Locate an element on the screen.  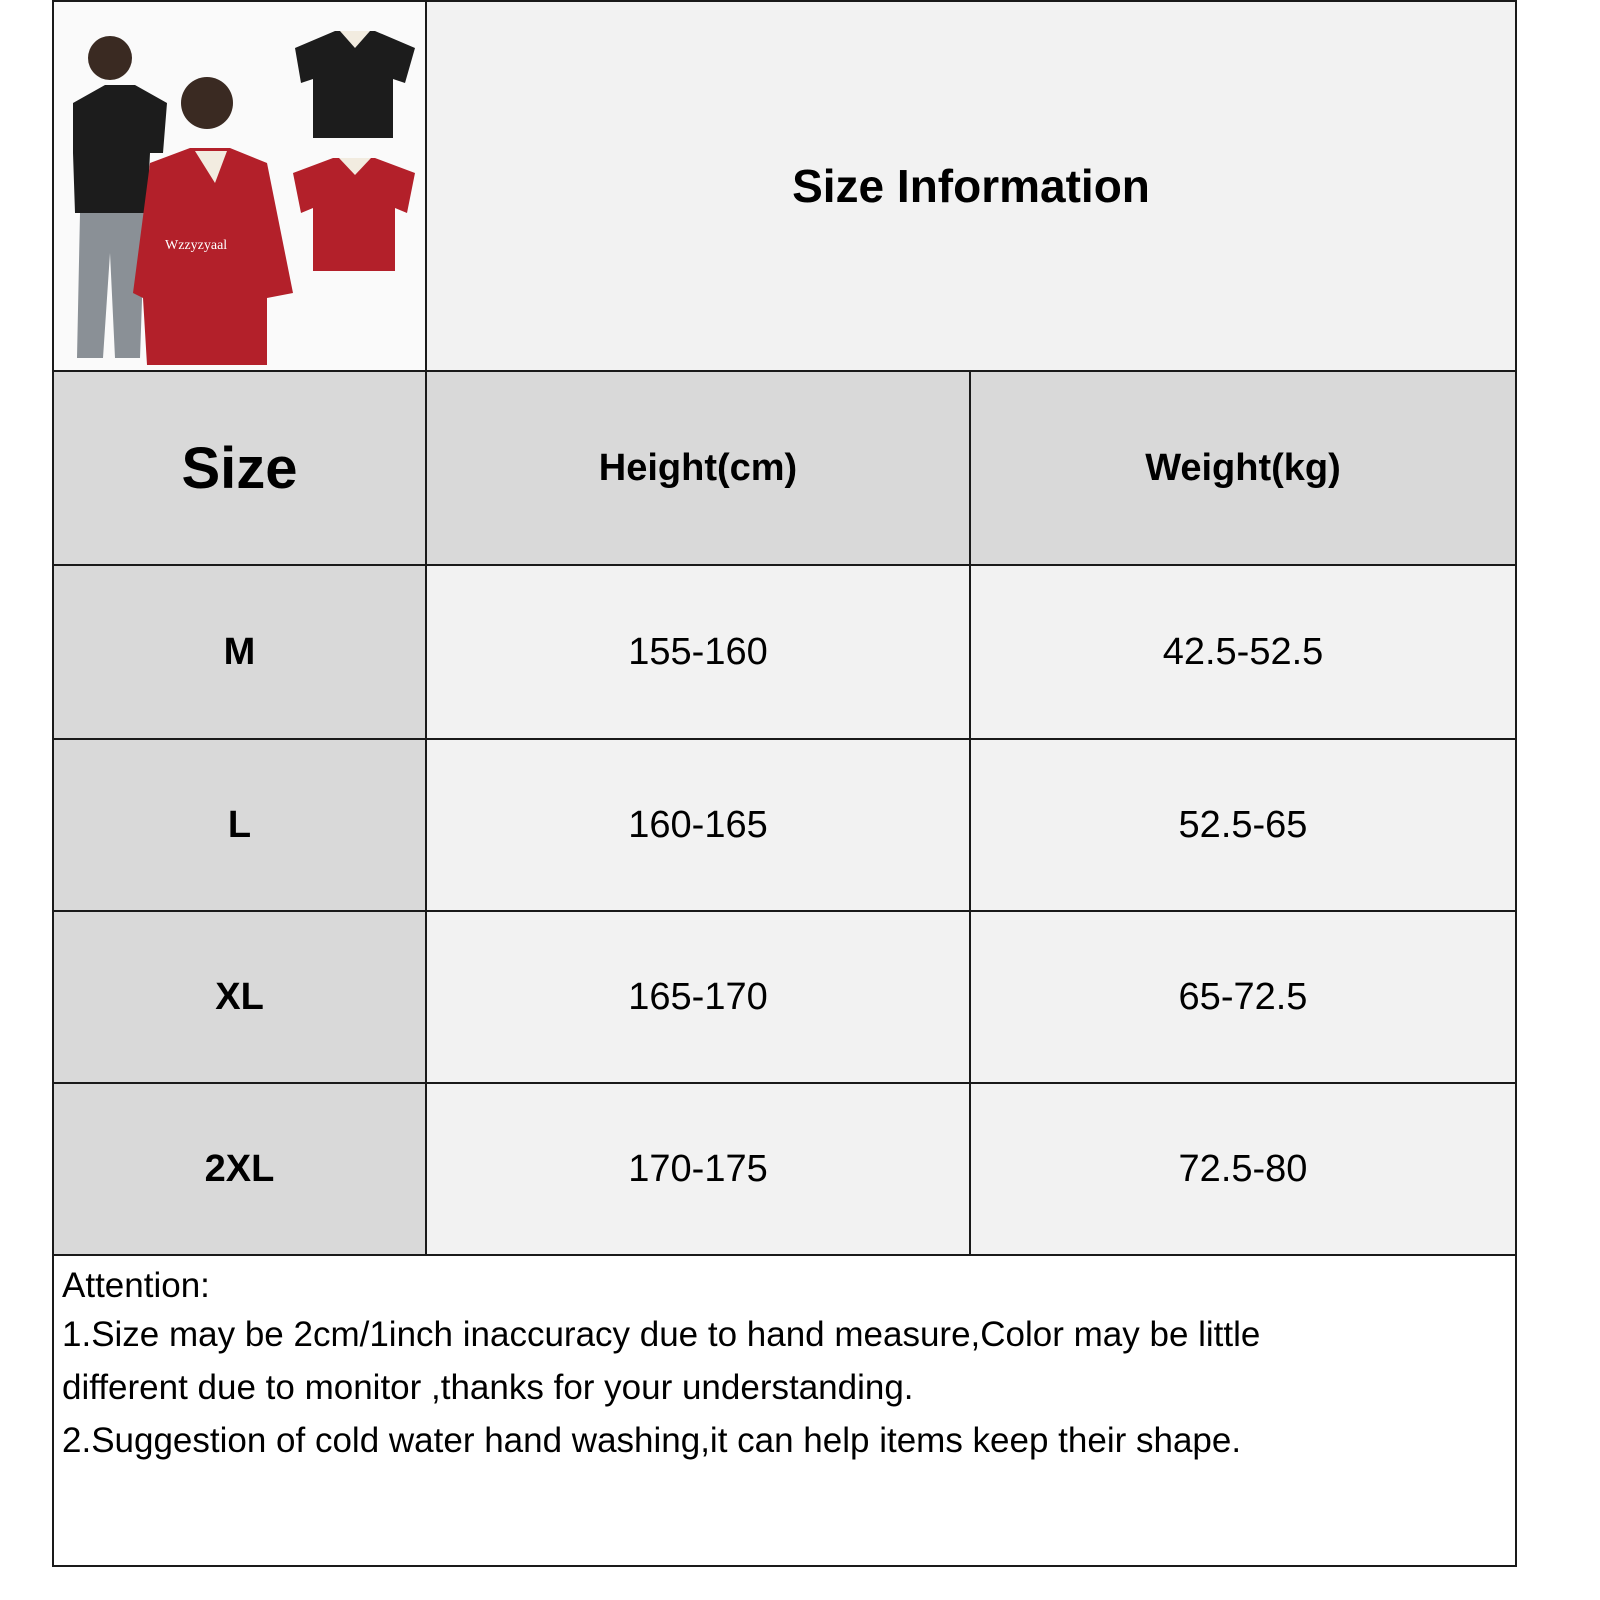
size-cell: M is located at coordinates (239, 652).